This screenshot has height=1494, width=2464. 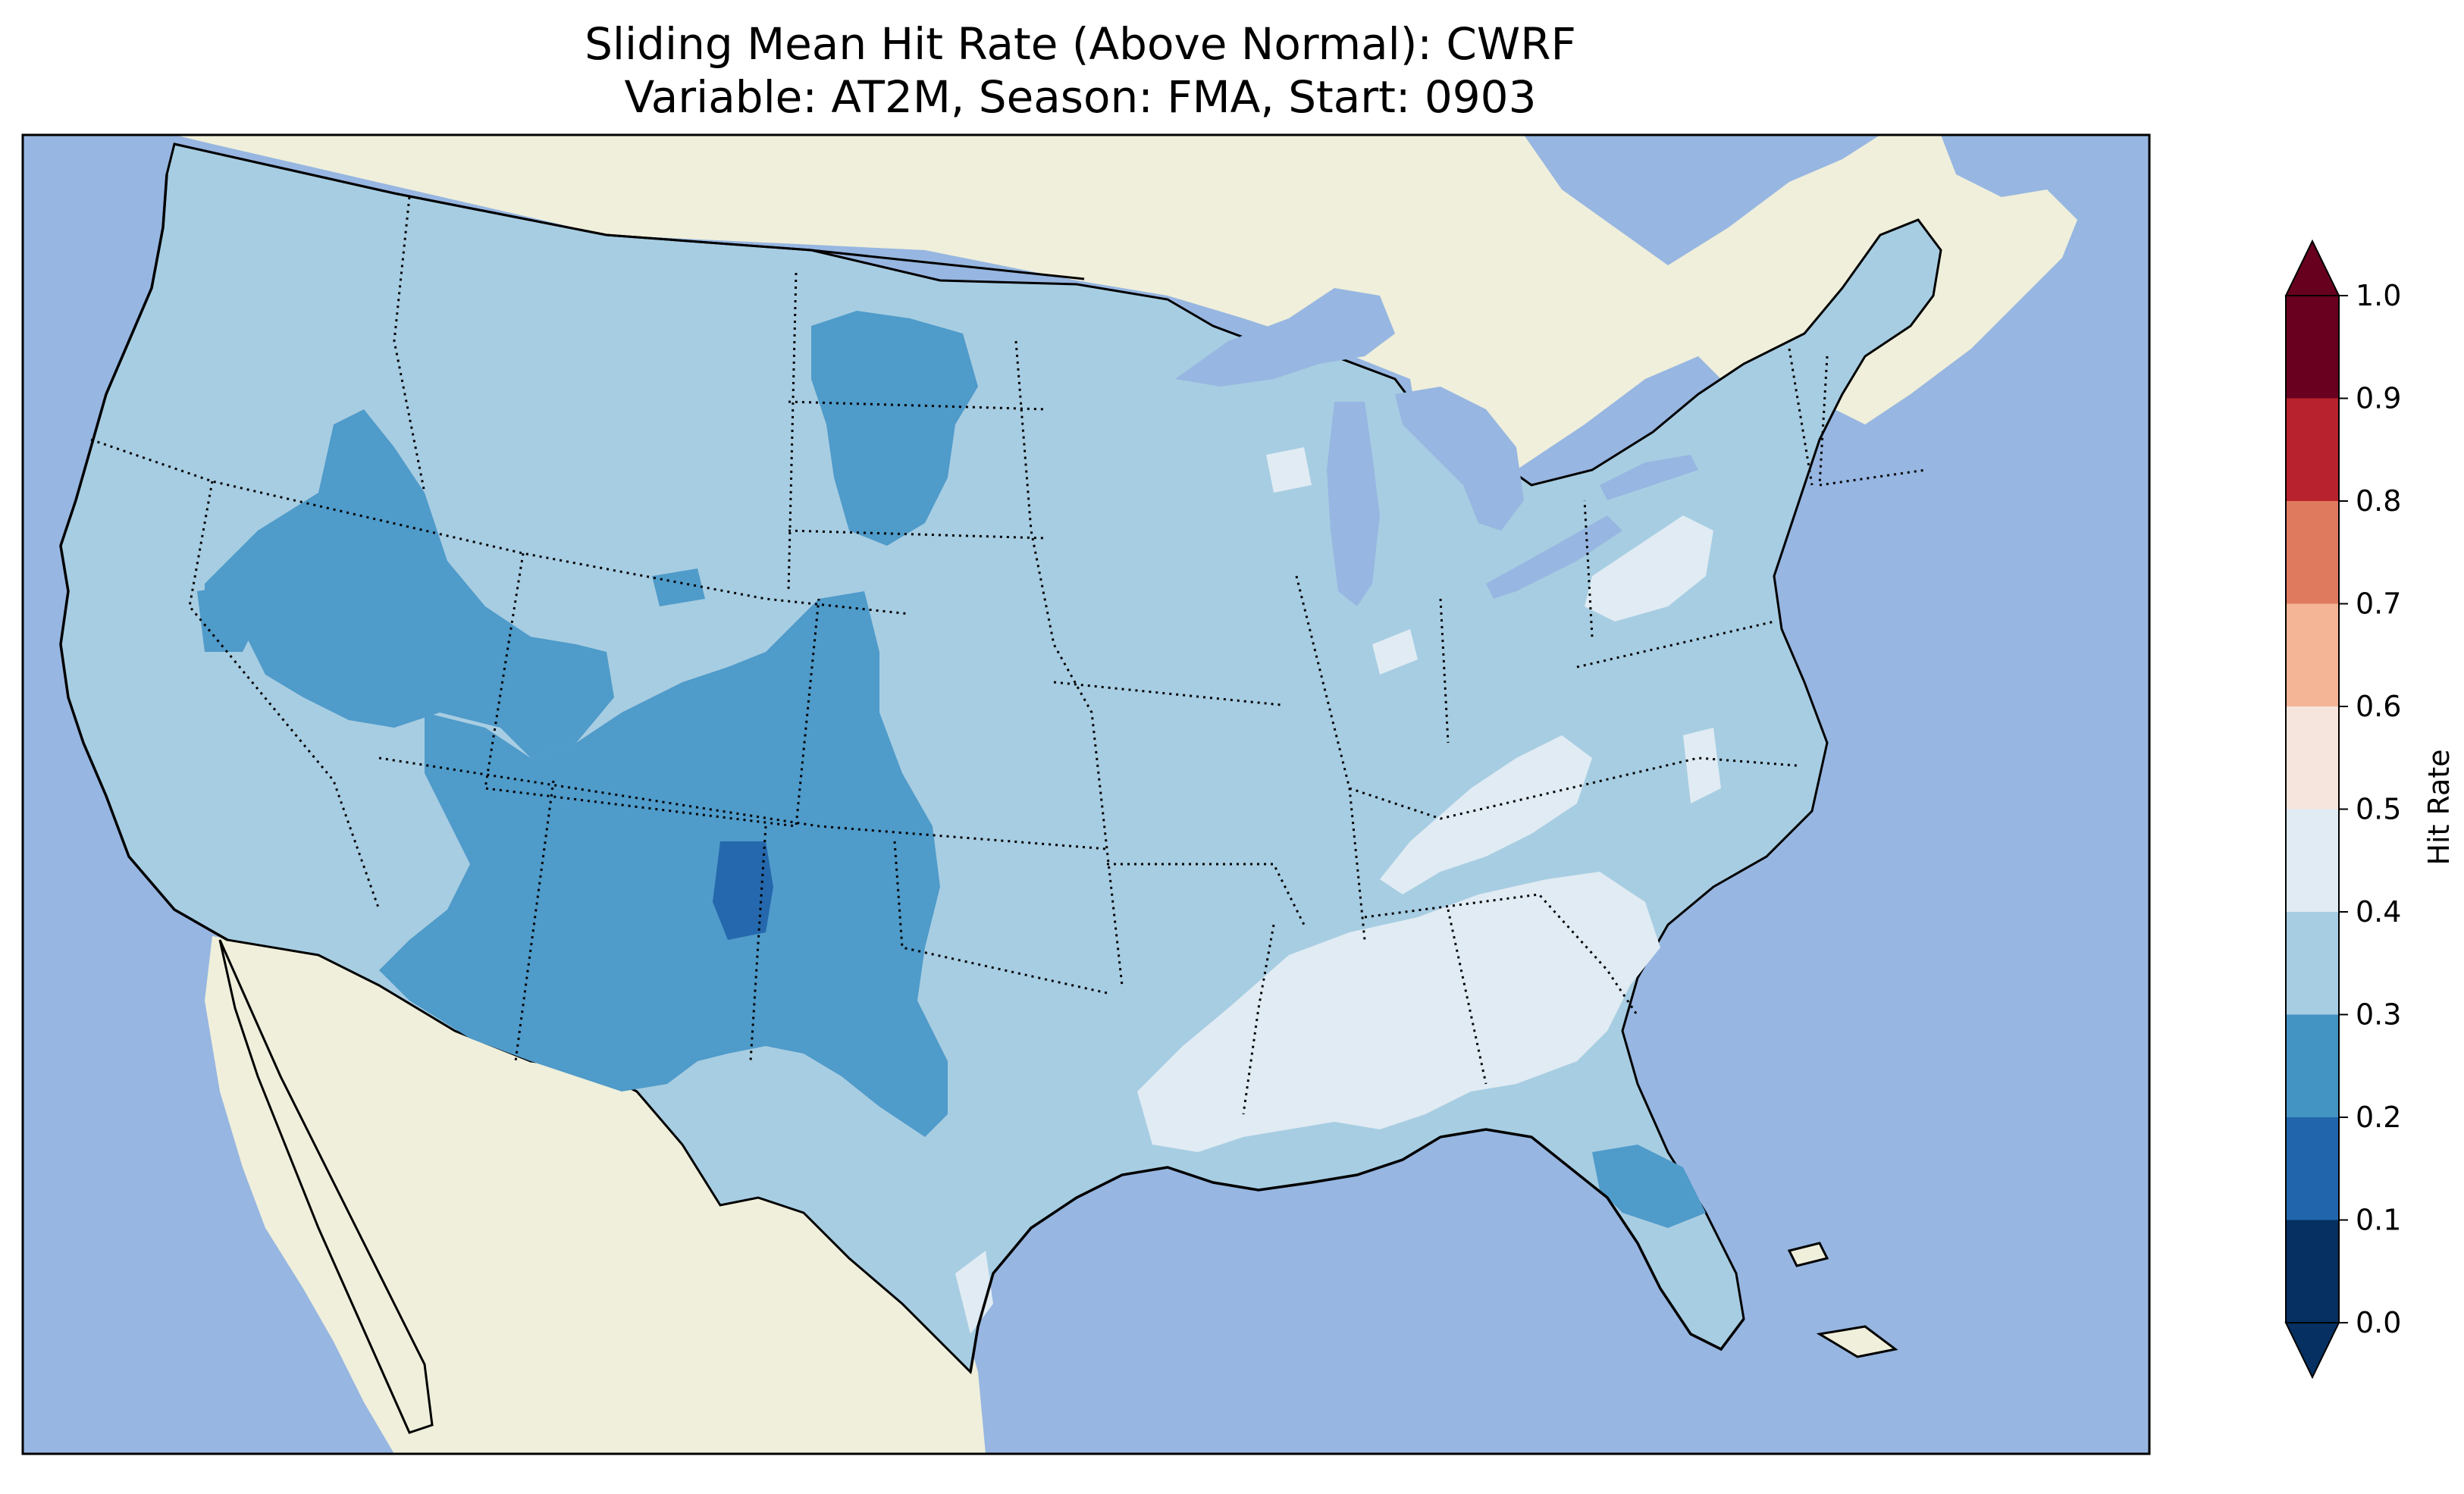 What do you see at coordinates (1554, 557) in the screenshot?
I see `lake-erie` at bounding box center [1554, 557].